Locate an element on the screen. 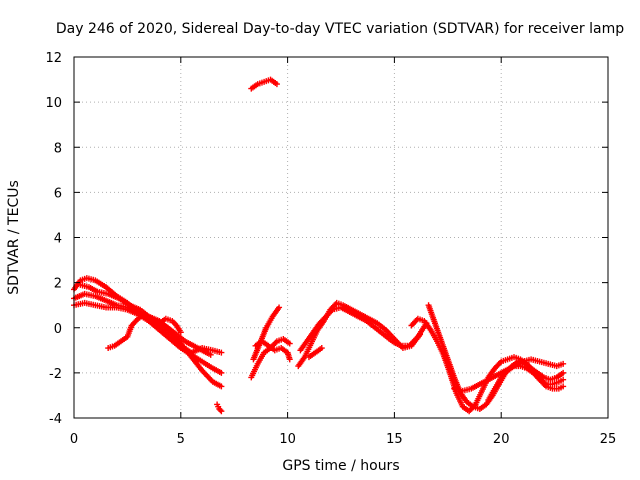 This screenshot has width=640, height=480. series-track-f is located at coordinates (219, 408).